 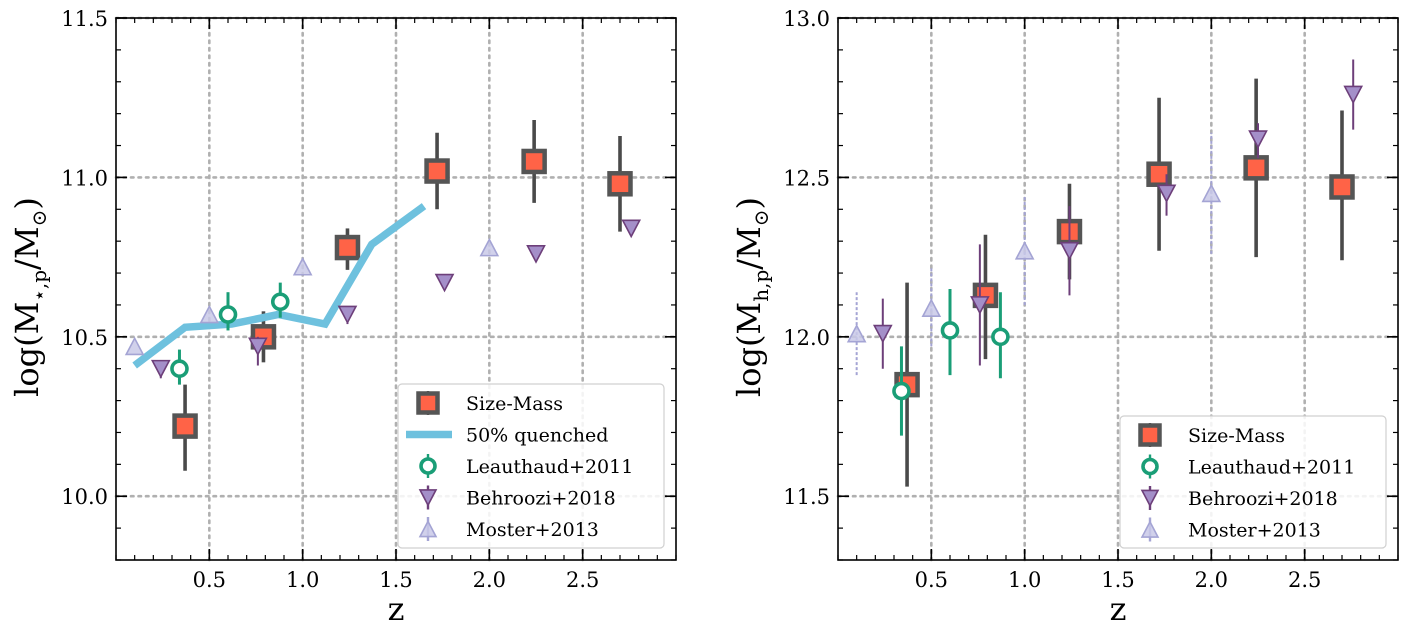 I want to click on y-axis-label: log(Mh,p/M⊙), so click(x=751, y=297).